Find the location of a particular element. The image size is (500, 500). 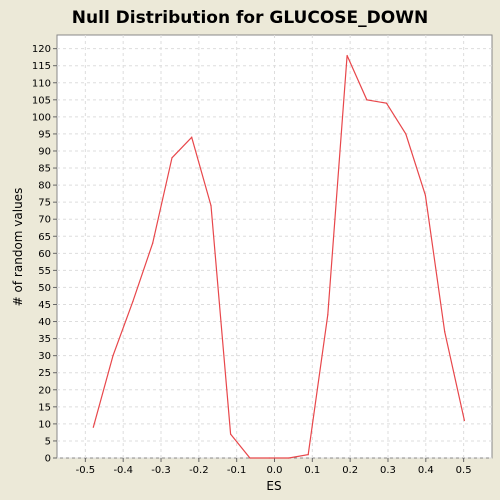

x-tick-label: 0.3 is located at coordinates (388, 470).